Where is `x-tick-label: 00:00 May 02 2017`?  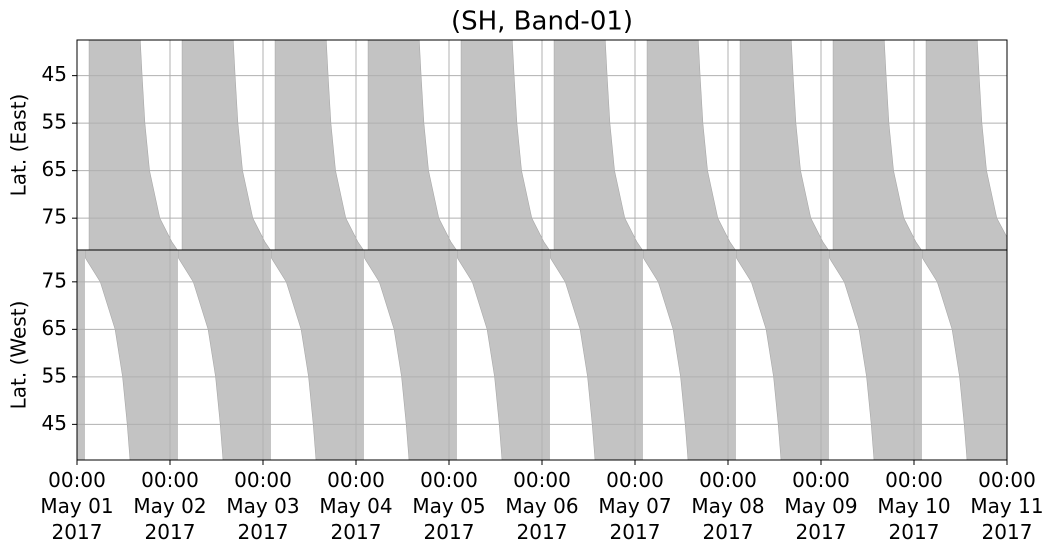
x-tick-label: 00:00 May 02 2017 is located at coordinates (169, 506).